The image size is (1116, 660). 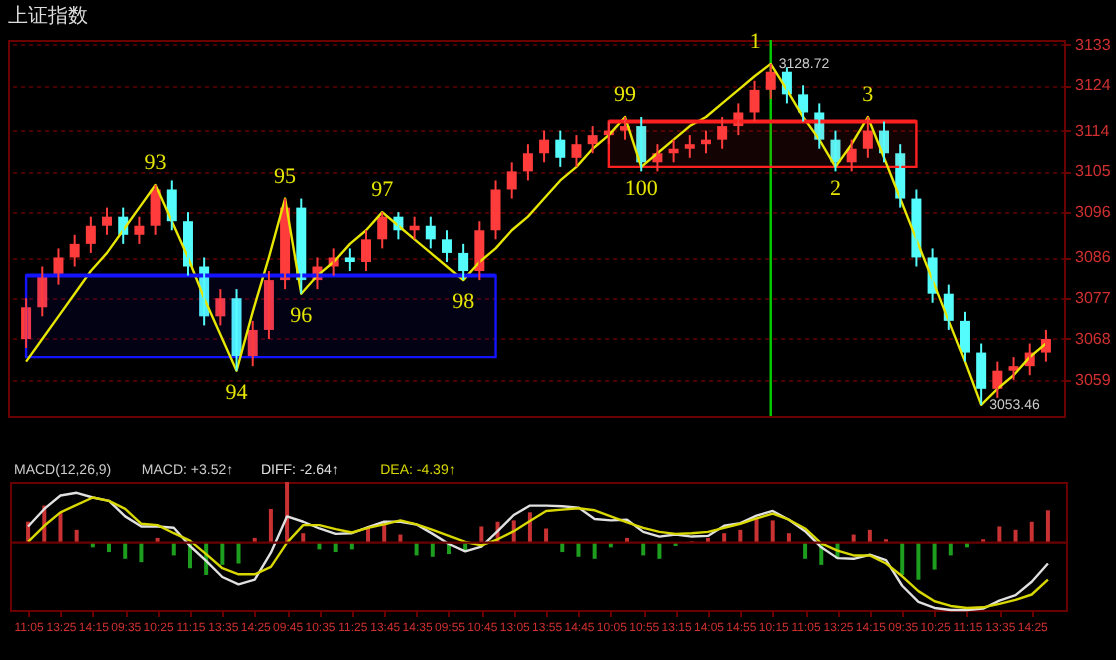 I want to click on annotation: 97, so click(x=383, y=190).